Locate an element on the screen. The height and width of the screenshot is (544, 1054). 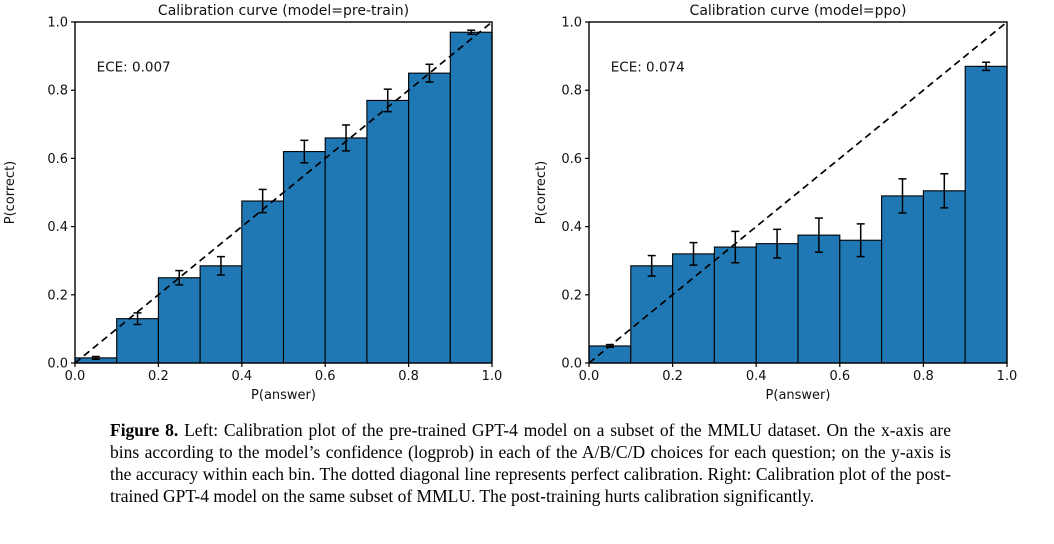
figure-caption-label: Figure 8. is located at coordinates (144, 430).